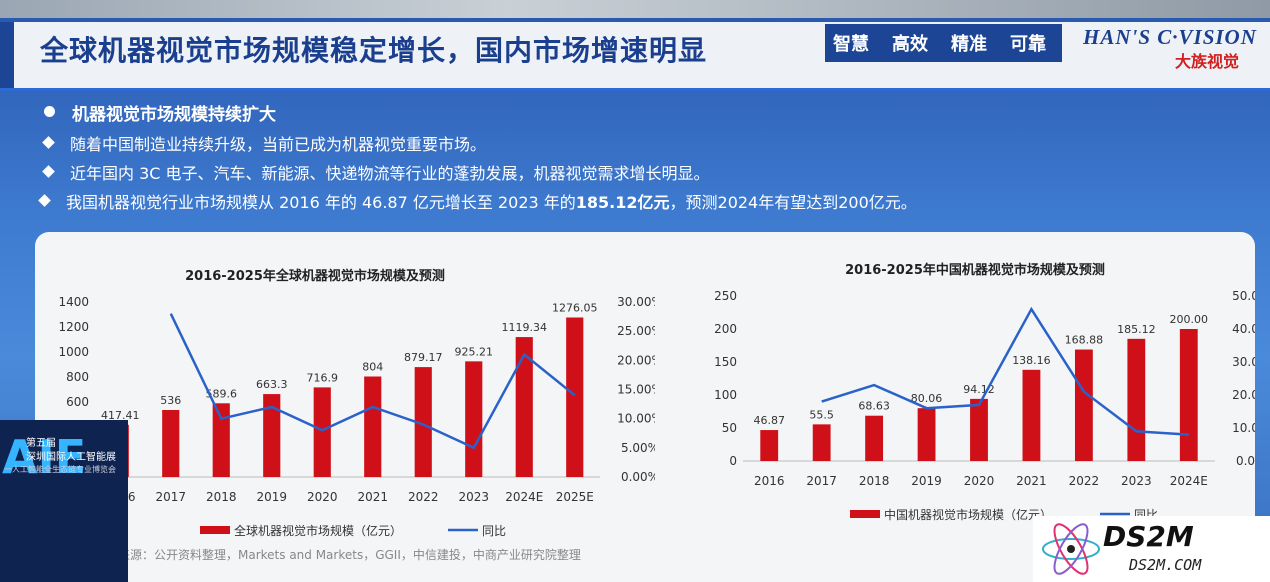 The image size is (1270, 582). Describe the element at coordinates (1189, 319) in the screenshot. I see `bar-data-label: 200.00` at that location.